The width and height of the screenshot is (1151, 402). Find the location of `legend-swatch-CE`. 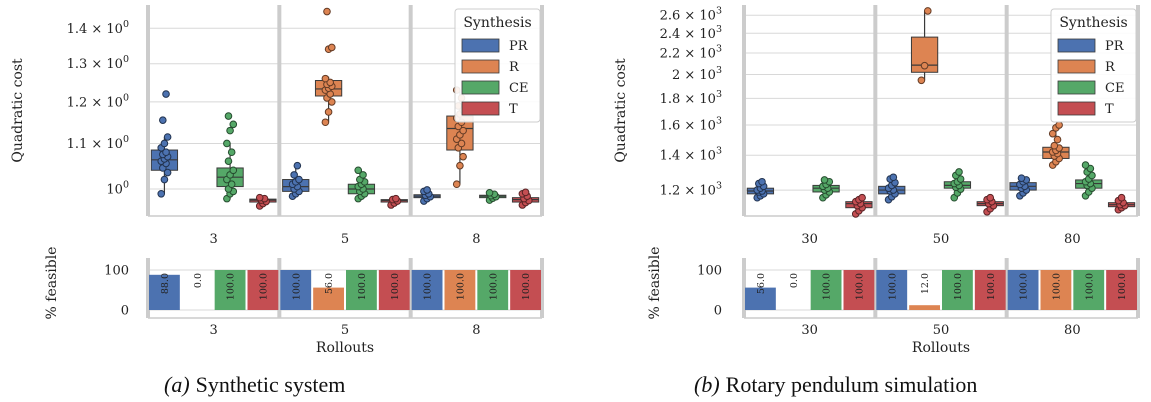

legend-swatch-CE is located at coordinates (1076, 87).